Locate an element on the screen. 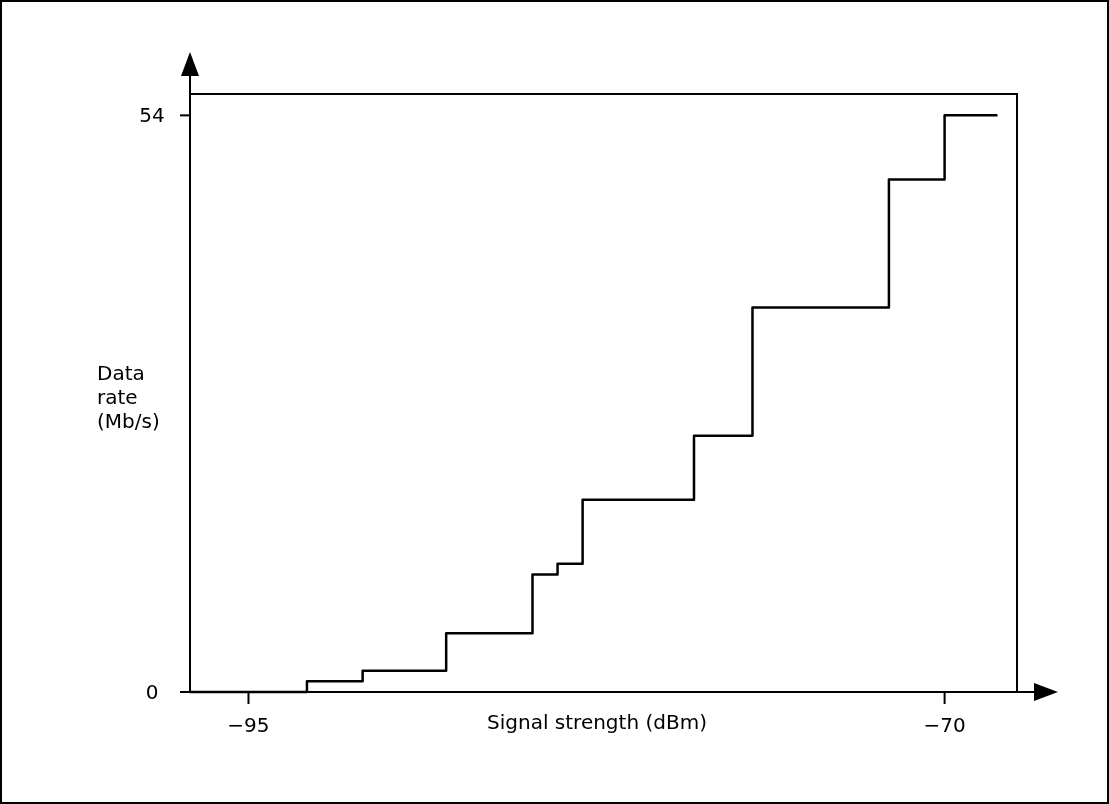 The image size is (1109, 804). x-tick-label: −95 is located at coordinates (248, 725).